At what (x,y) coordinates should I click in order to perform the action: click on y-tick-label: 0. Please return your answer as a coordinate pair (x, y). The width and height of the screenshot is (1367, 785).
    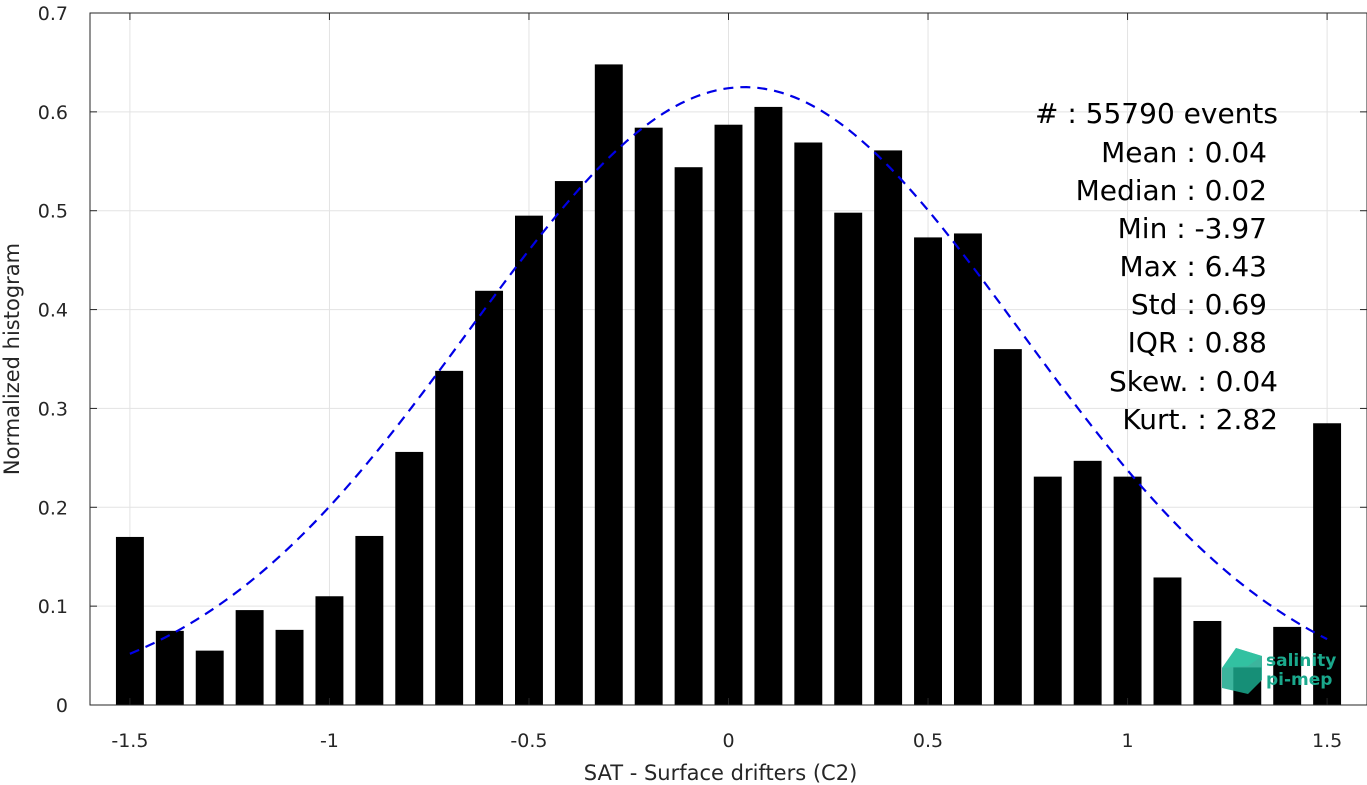
    Looking at the image, I should click on (62, 706).